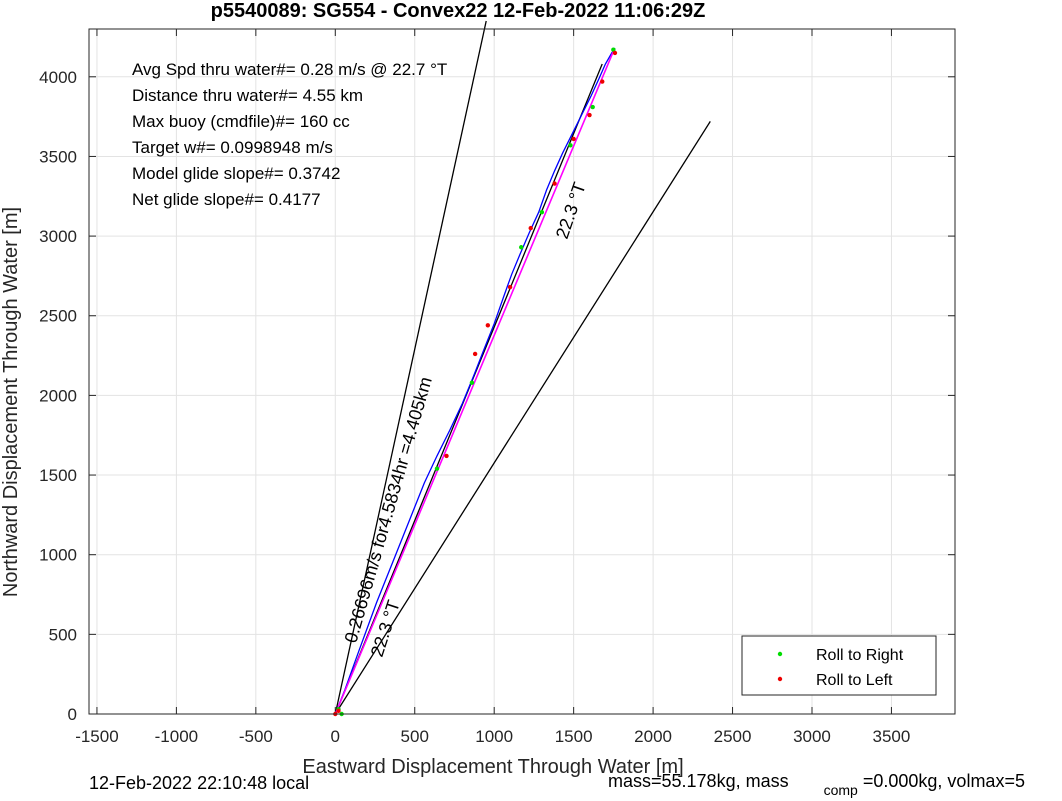 This screenshot has width=1062, height=801. What do you see at coordinates (210, 173) in the screenshot?
I see `stats-label: Model glide slope#=` at bounding box center [210, 173].